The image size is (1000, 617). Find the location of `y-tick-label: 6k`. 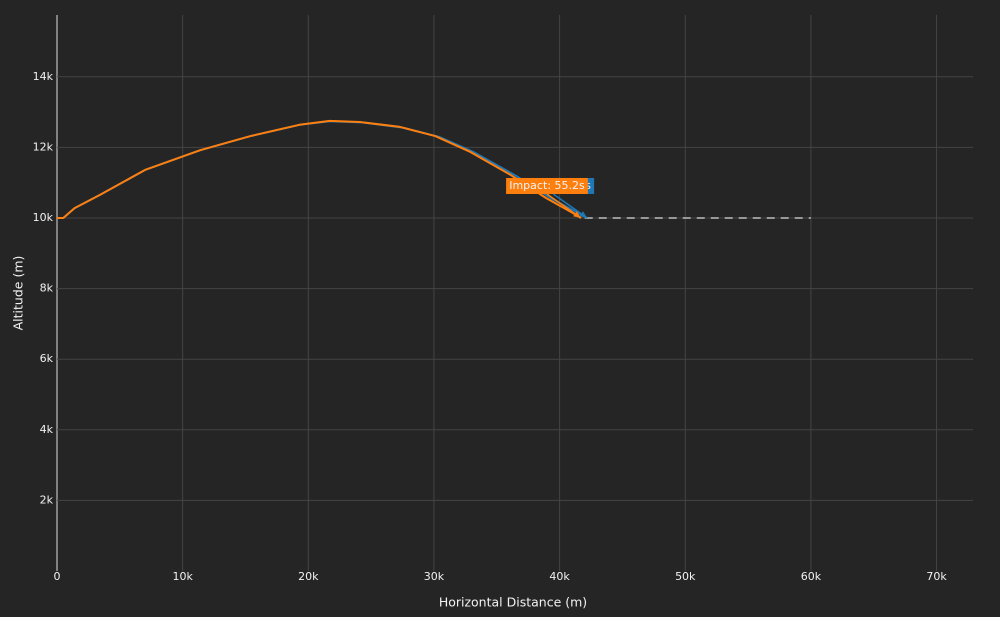

y-tick-label: 6k is located at coordinates (47, 358).